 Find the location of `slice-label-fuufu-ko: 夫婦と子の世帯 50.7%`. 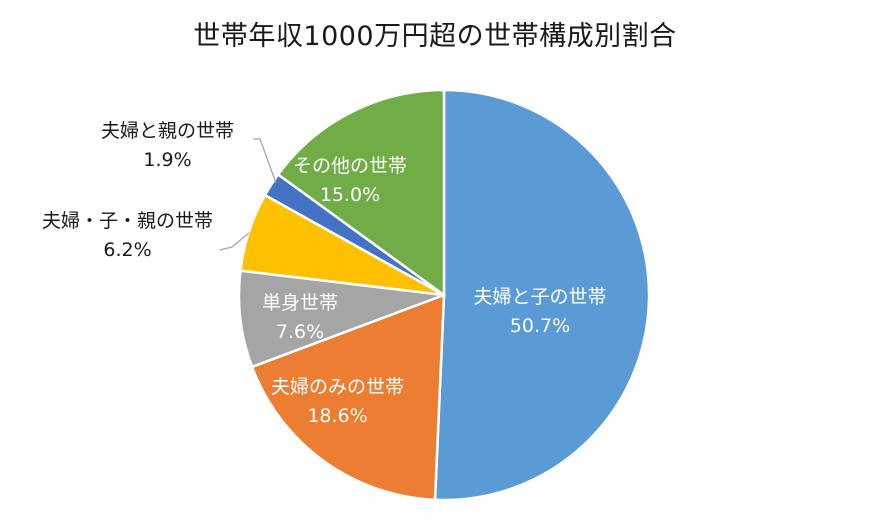

slice-label-fuufu-ko: 夫婦と子の世帯 50.7% is located at coordinates (540, 312).